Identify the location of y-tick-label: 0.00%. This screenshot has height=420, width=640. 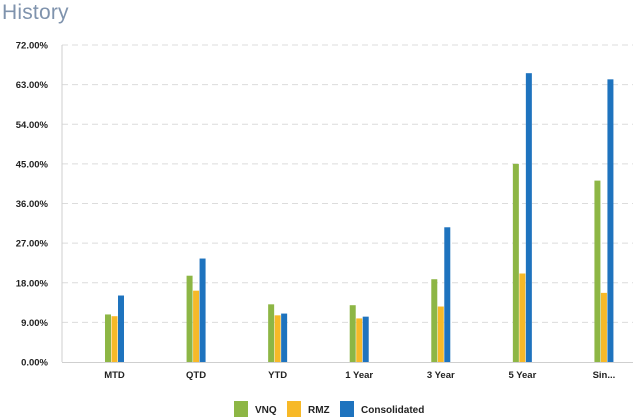
(34, 363).